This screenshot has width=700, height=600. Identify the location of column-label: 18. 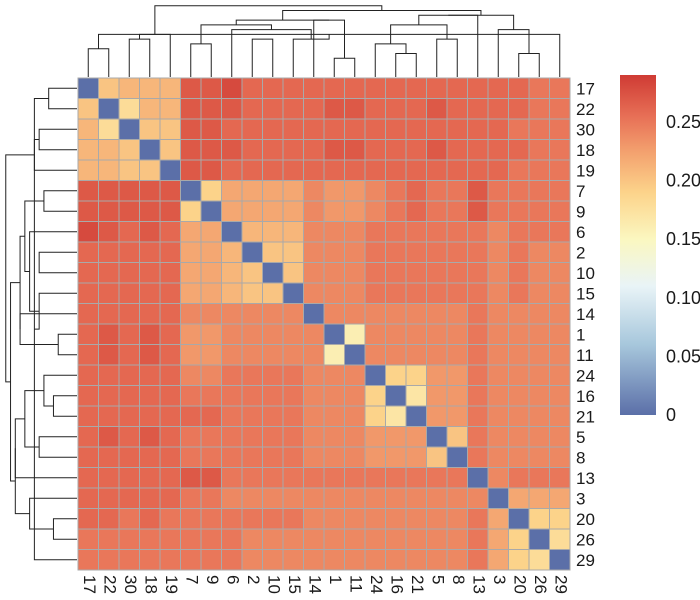
(150, 584).